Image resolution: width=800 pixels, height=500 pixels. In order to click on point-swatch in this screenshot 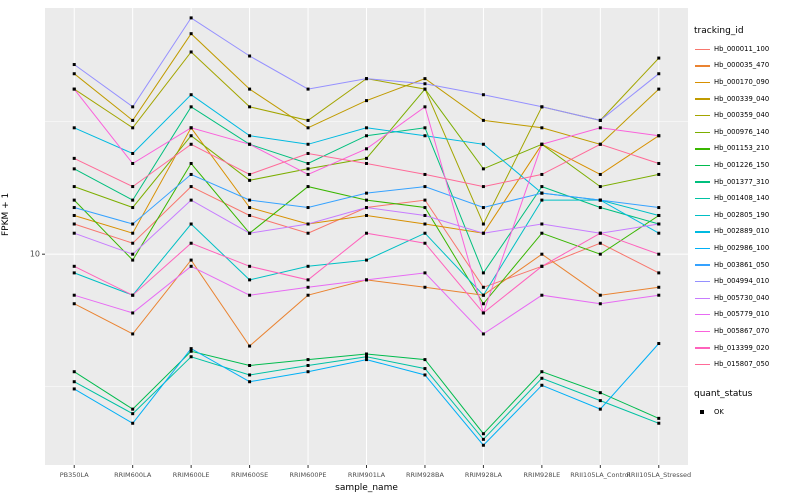, I will do `click(702, 412)`.